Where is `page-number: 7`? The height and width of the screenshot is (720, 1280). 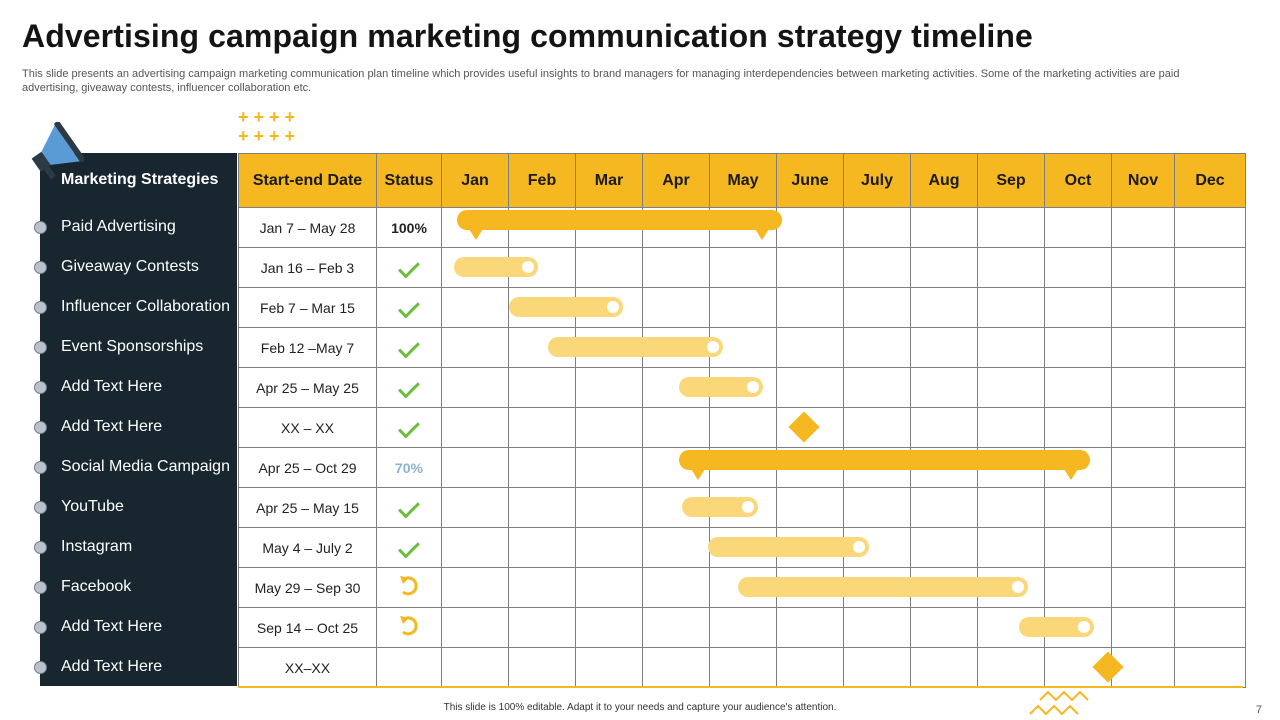
page-number: 7 is located at coordinates (1258, 710).